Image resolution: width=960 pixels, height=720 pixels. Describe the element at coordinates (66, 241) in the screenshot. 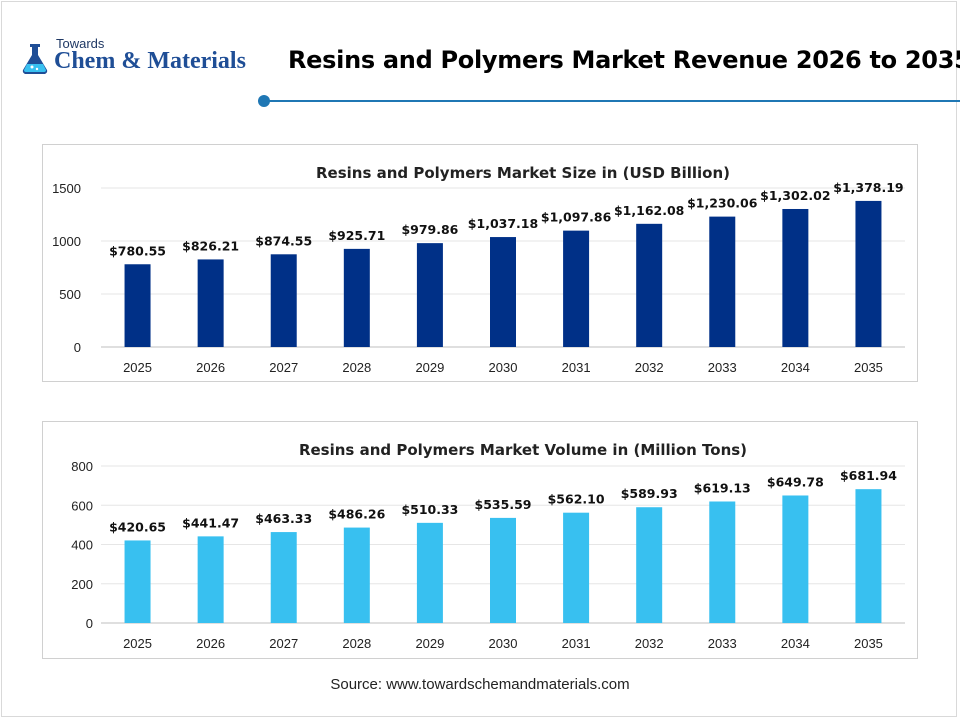

I see `y-tick-label: 1000` at that location.